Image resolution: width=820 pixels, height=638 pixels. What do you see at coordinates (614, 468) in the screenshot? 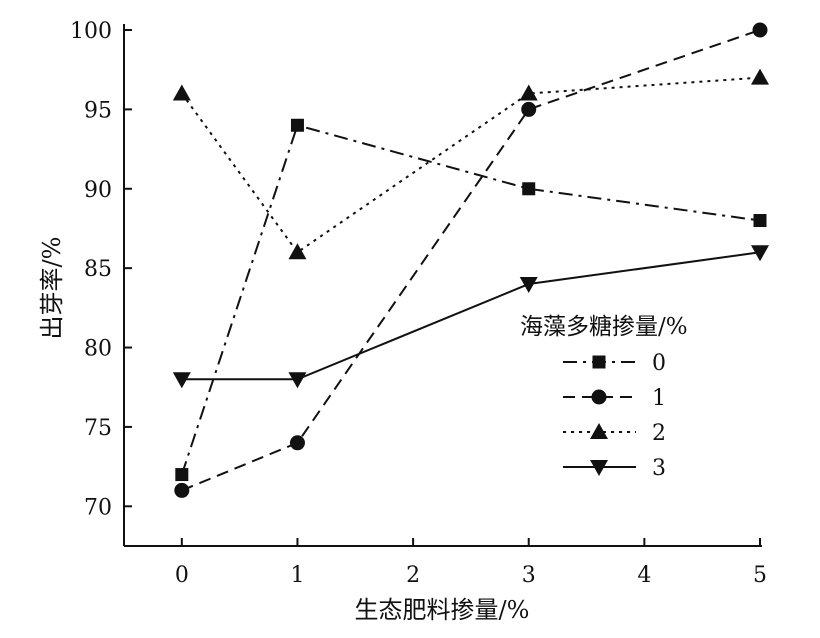
I see `legend-item-3: 3` at bounding box center [614, 468].